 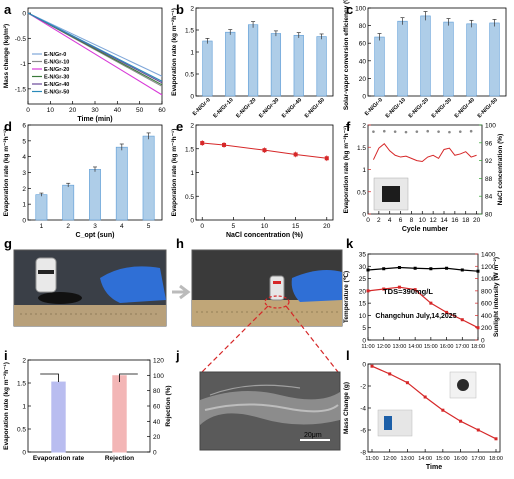 What do you see at coordinates (363, 431) in the screenshot?
I see `ytick-label-l-3: -6` at bounding box center [363, 431].